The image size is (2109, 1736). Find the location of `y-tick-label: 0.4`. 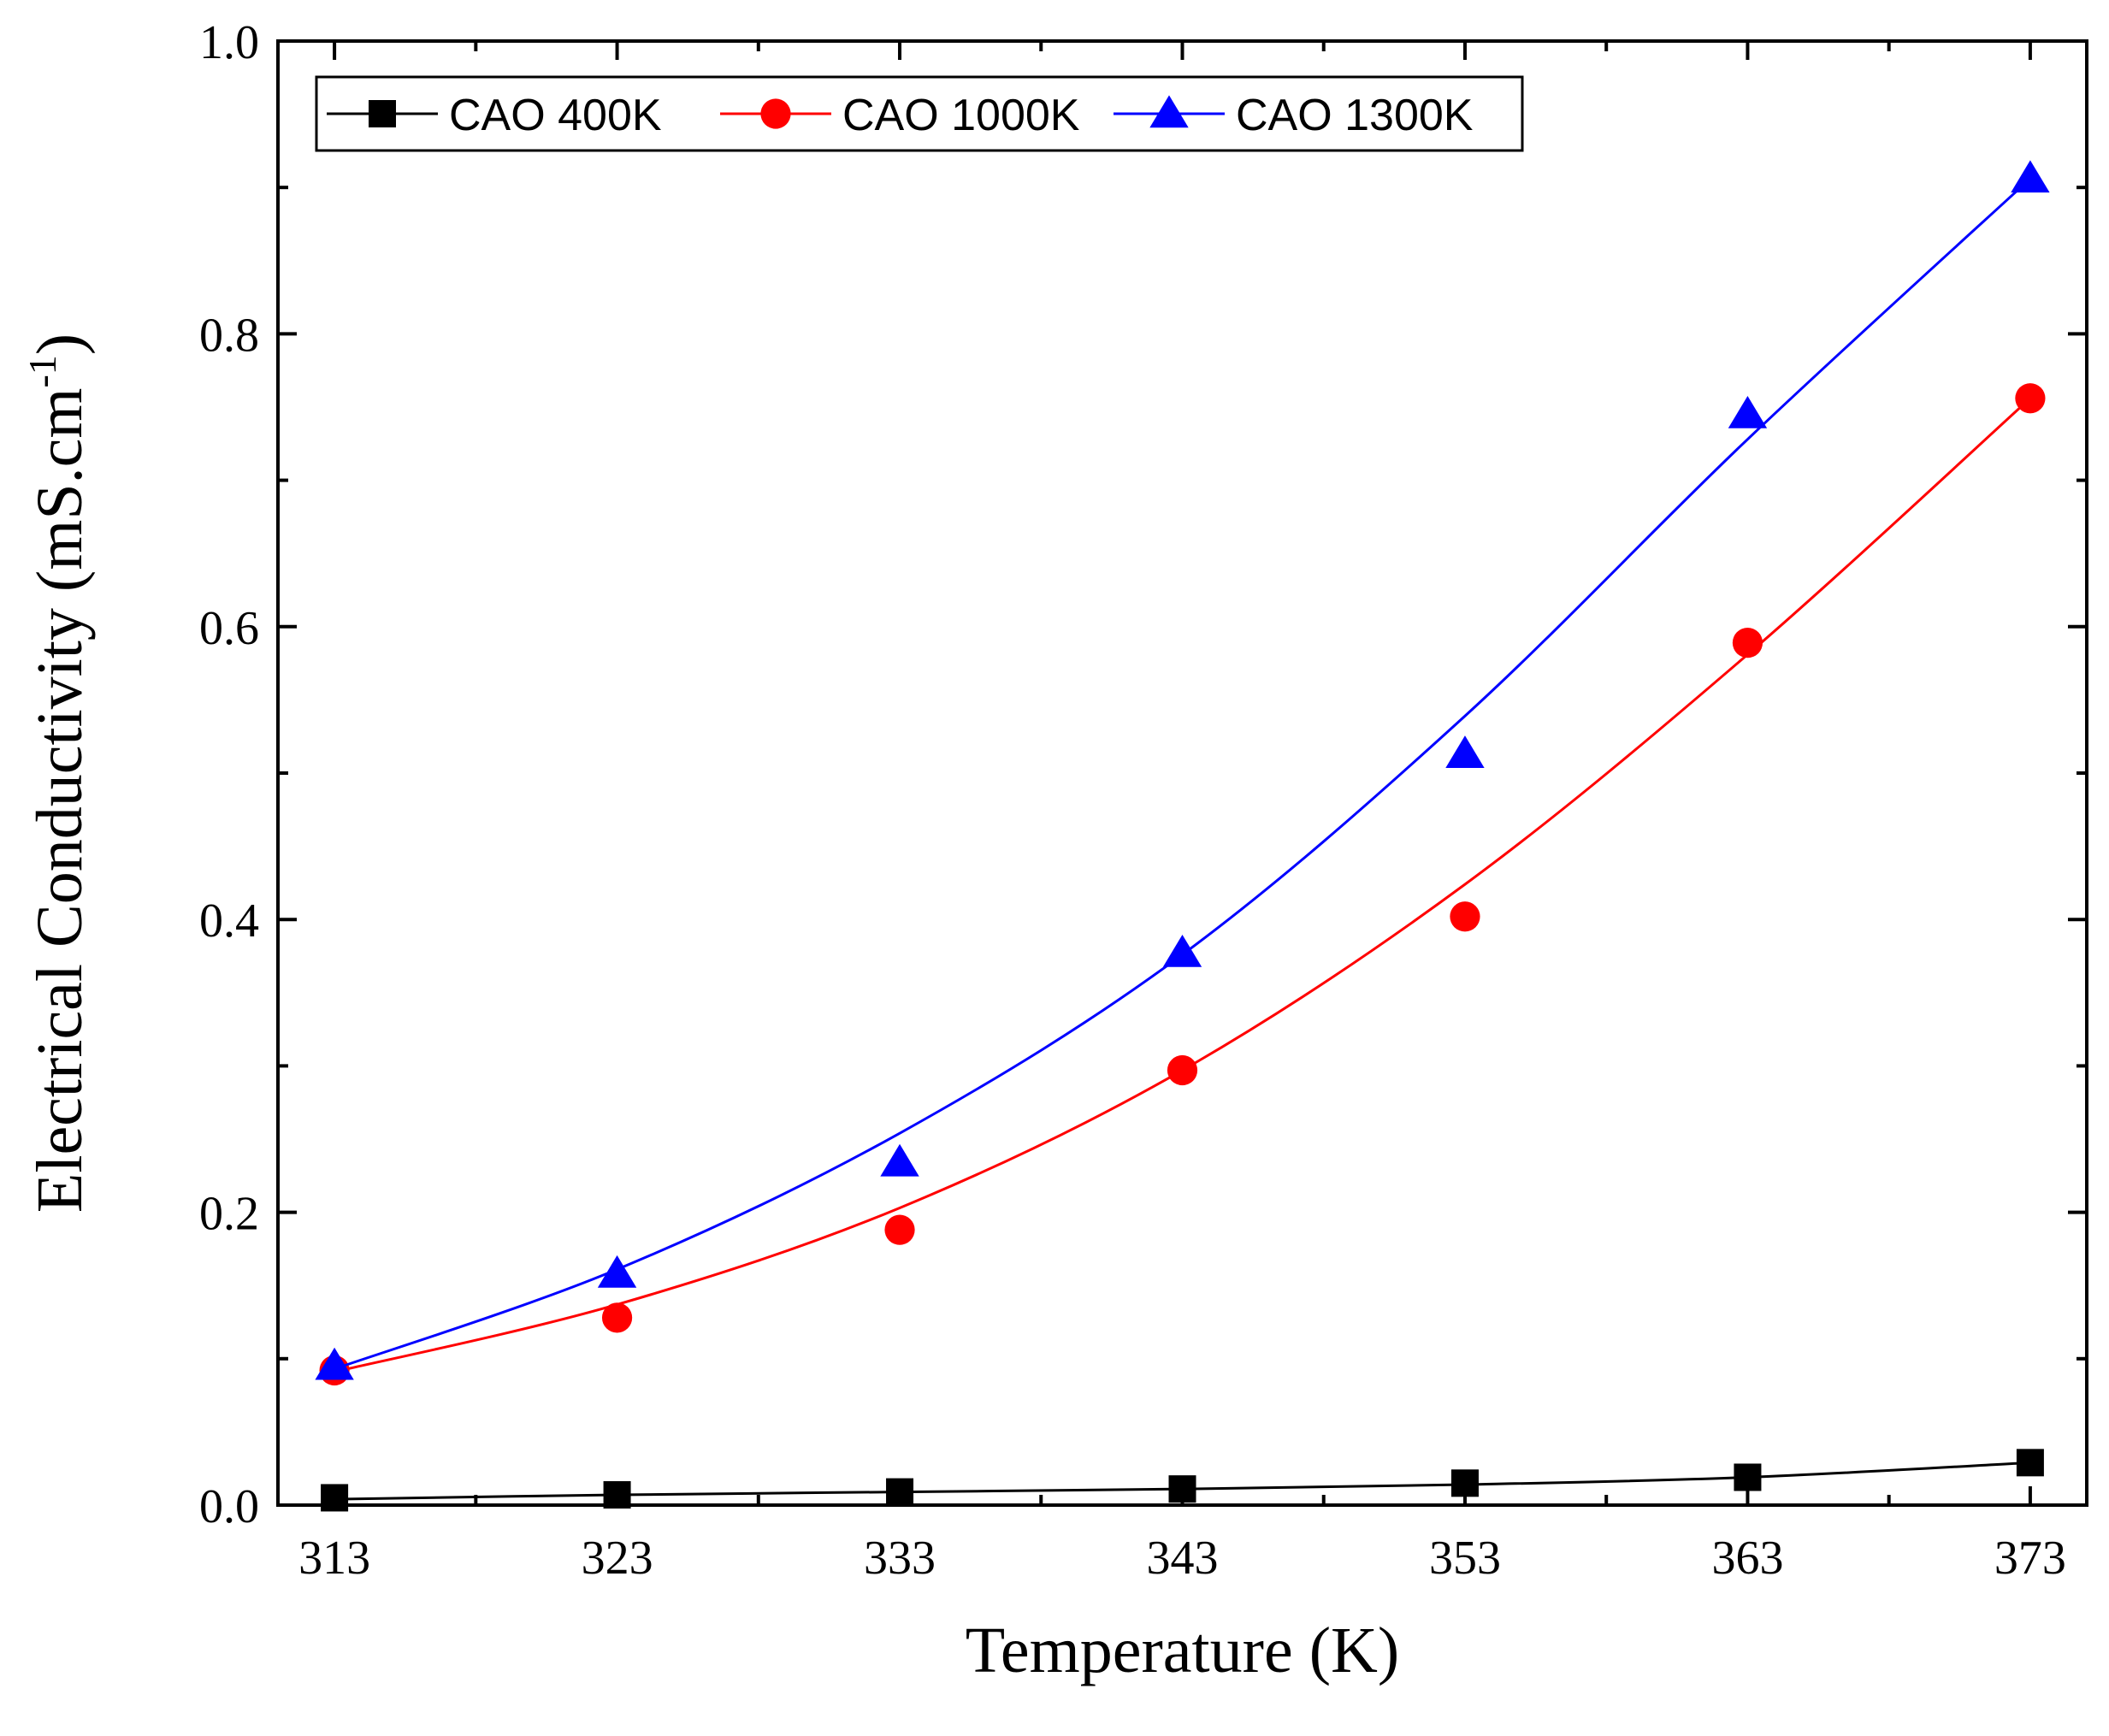

y-tick-label: 0.4 is located at coordinates (229, 922).